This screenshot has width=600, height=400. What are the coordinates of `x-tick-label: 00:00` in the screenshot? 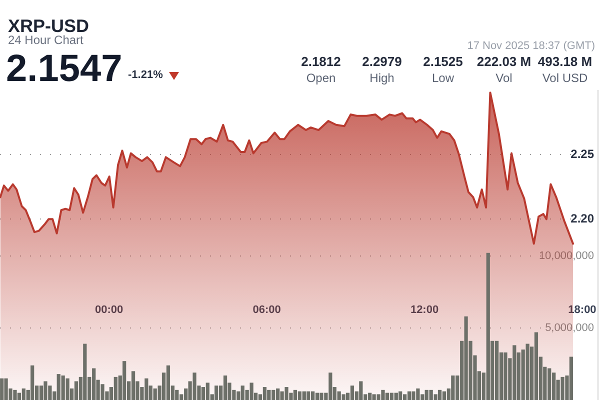 It's located at (109, 310).